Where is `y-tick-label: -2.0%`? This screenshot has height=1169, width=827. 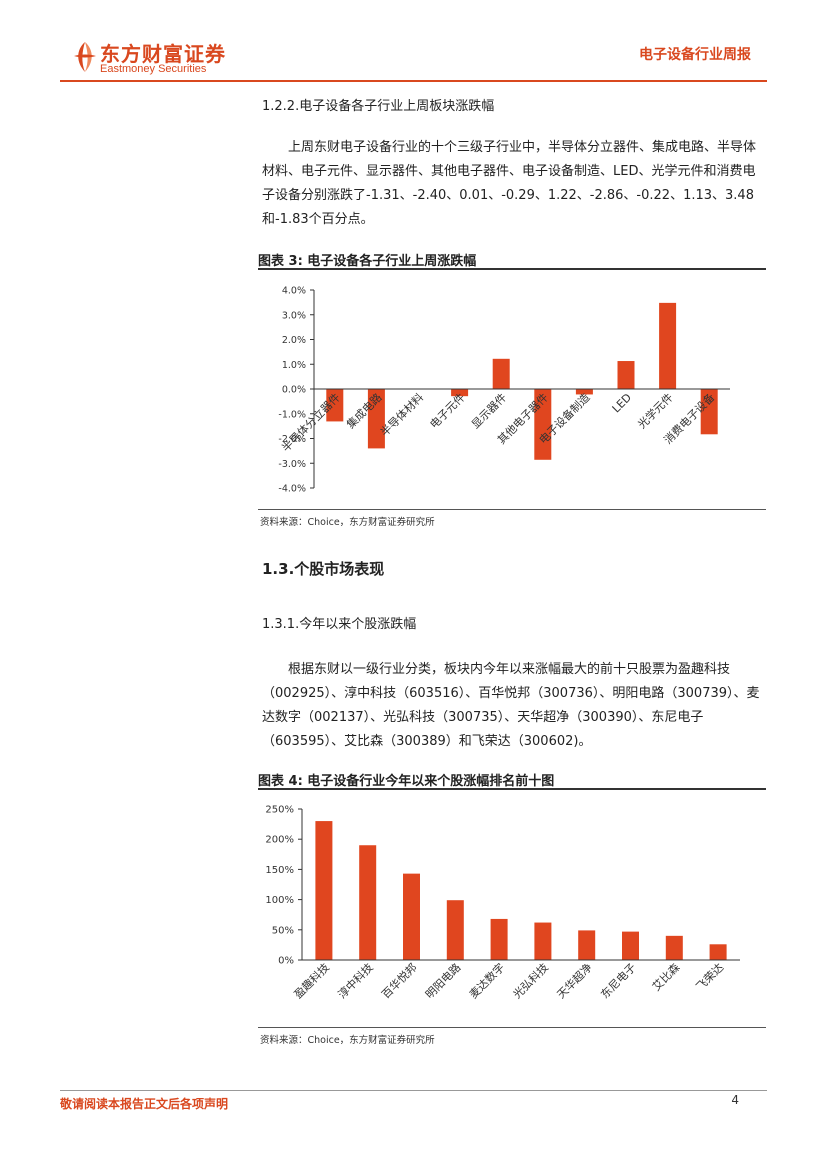 y-tick-label: -2.0% is located at coordinates (292, 439).